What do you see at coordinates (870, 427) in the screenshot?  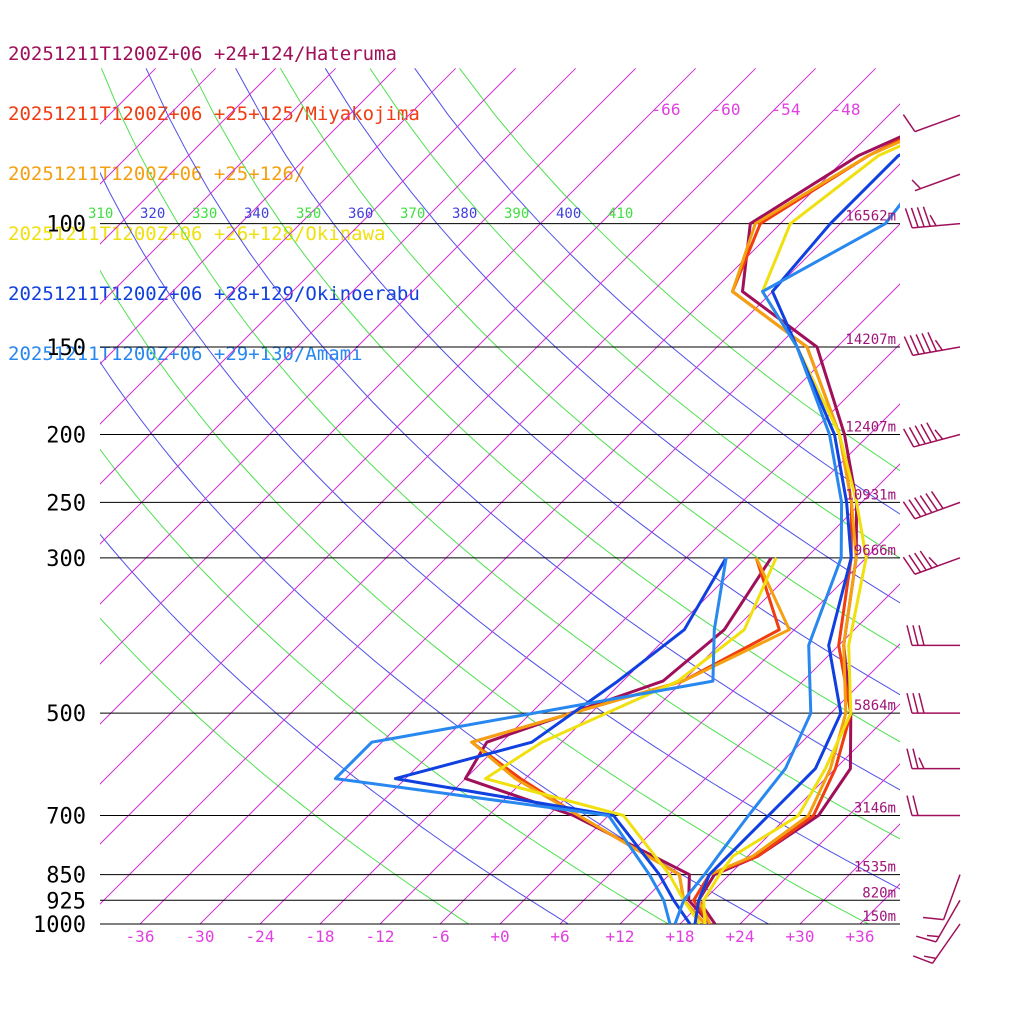 I see `height-label-200: 12407m` at bounding box center [870, 427].